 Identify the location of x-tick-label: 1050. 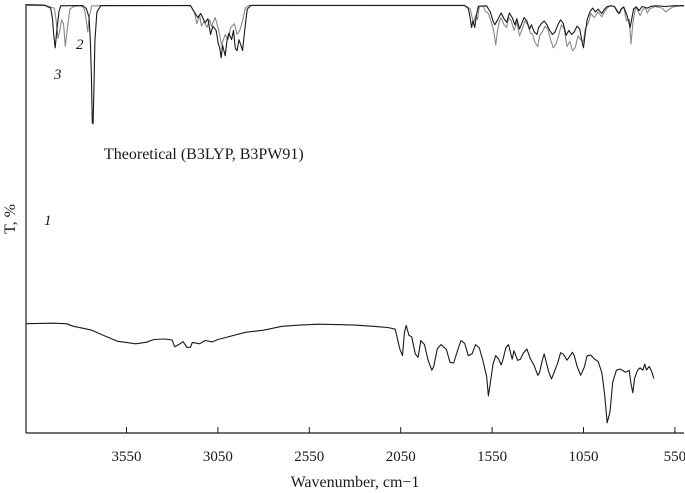
(584, 457).